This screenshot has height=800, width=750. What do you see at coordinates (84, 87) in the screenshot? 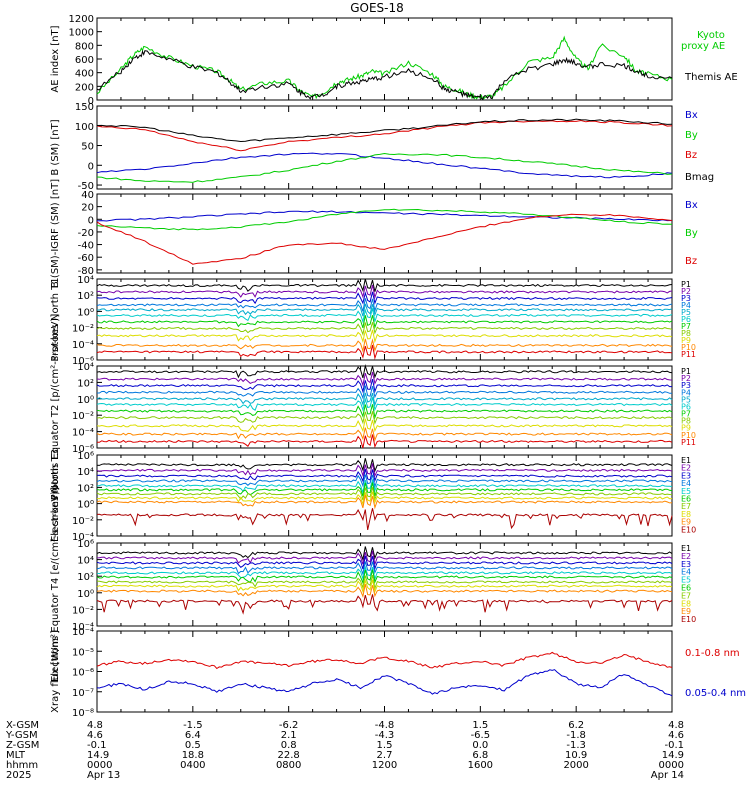
I see `y-tick-label: 200` at bounding box center [84, 87].